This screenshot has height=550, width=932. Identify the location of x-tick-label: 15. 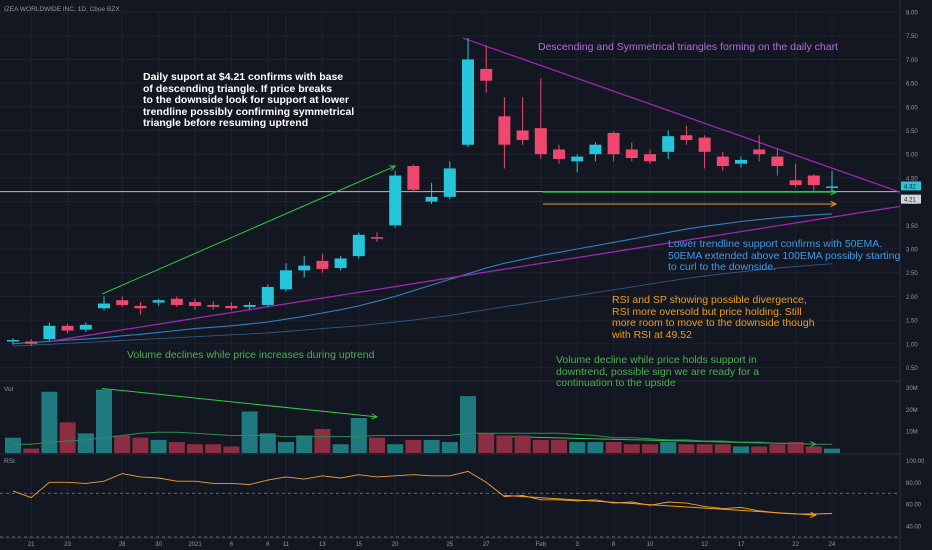
(358, 545).